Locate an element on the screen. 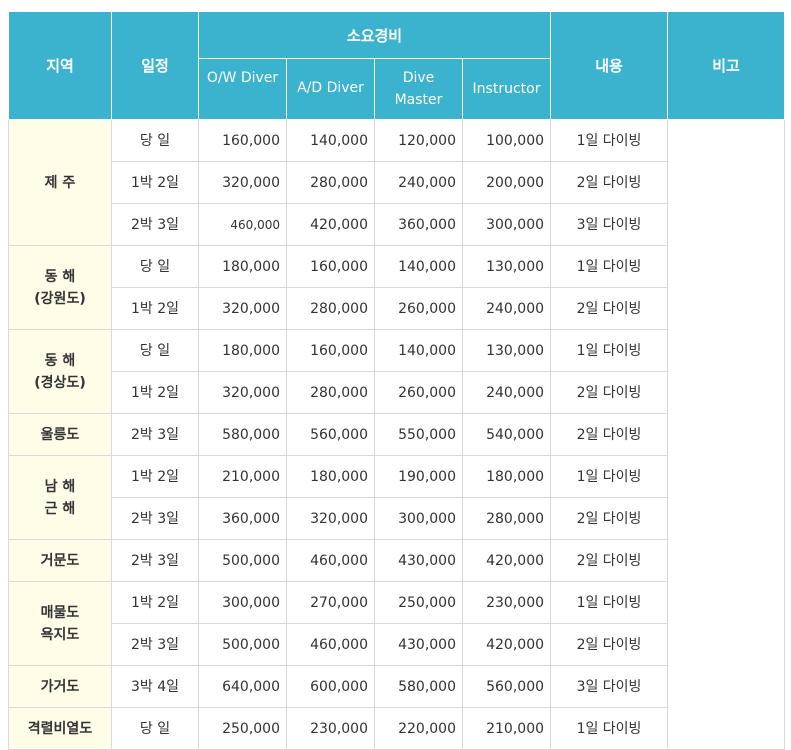 Image resolution: width=791 pixels, height=750 pixels. ad-price-cell: 460,000 is located at coordinates (330, 560).